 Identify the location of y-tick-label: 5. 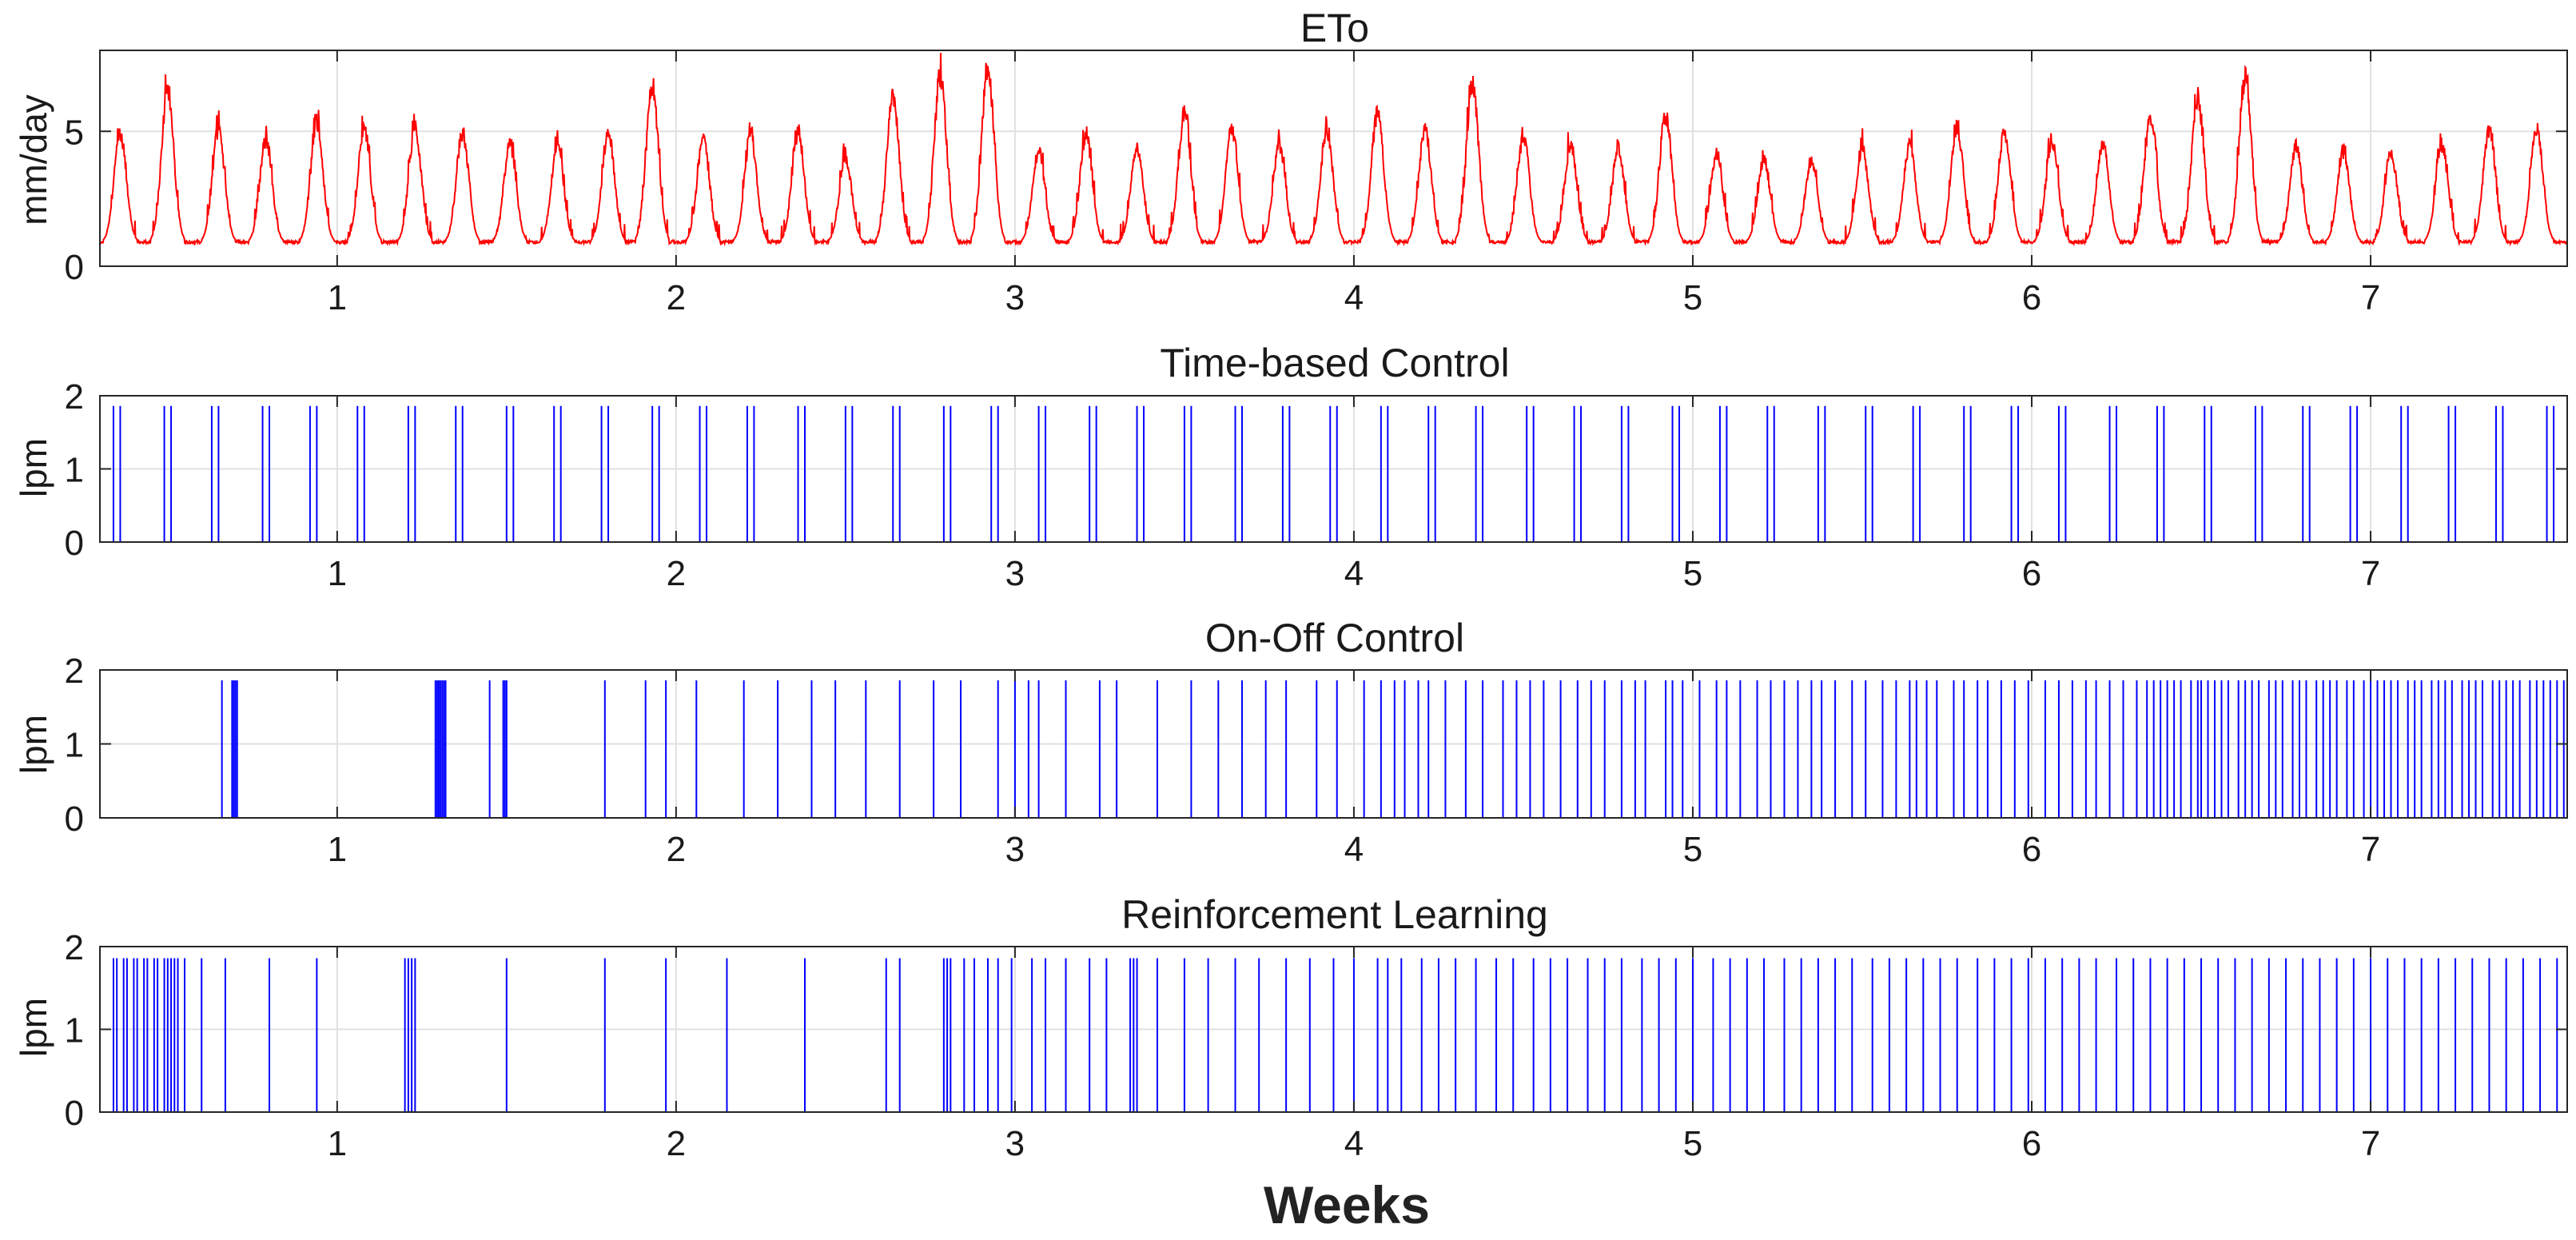
(74, 132).